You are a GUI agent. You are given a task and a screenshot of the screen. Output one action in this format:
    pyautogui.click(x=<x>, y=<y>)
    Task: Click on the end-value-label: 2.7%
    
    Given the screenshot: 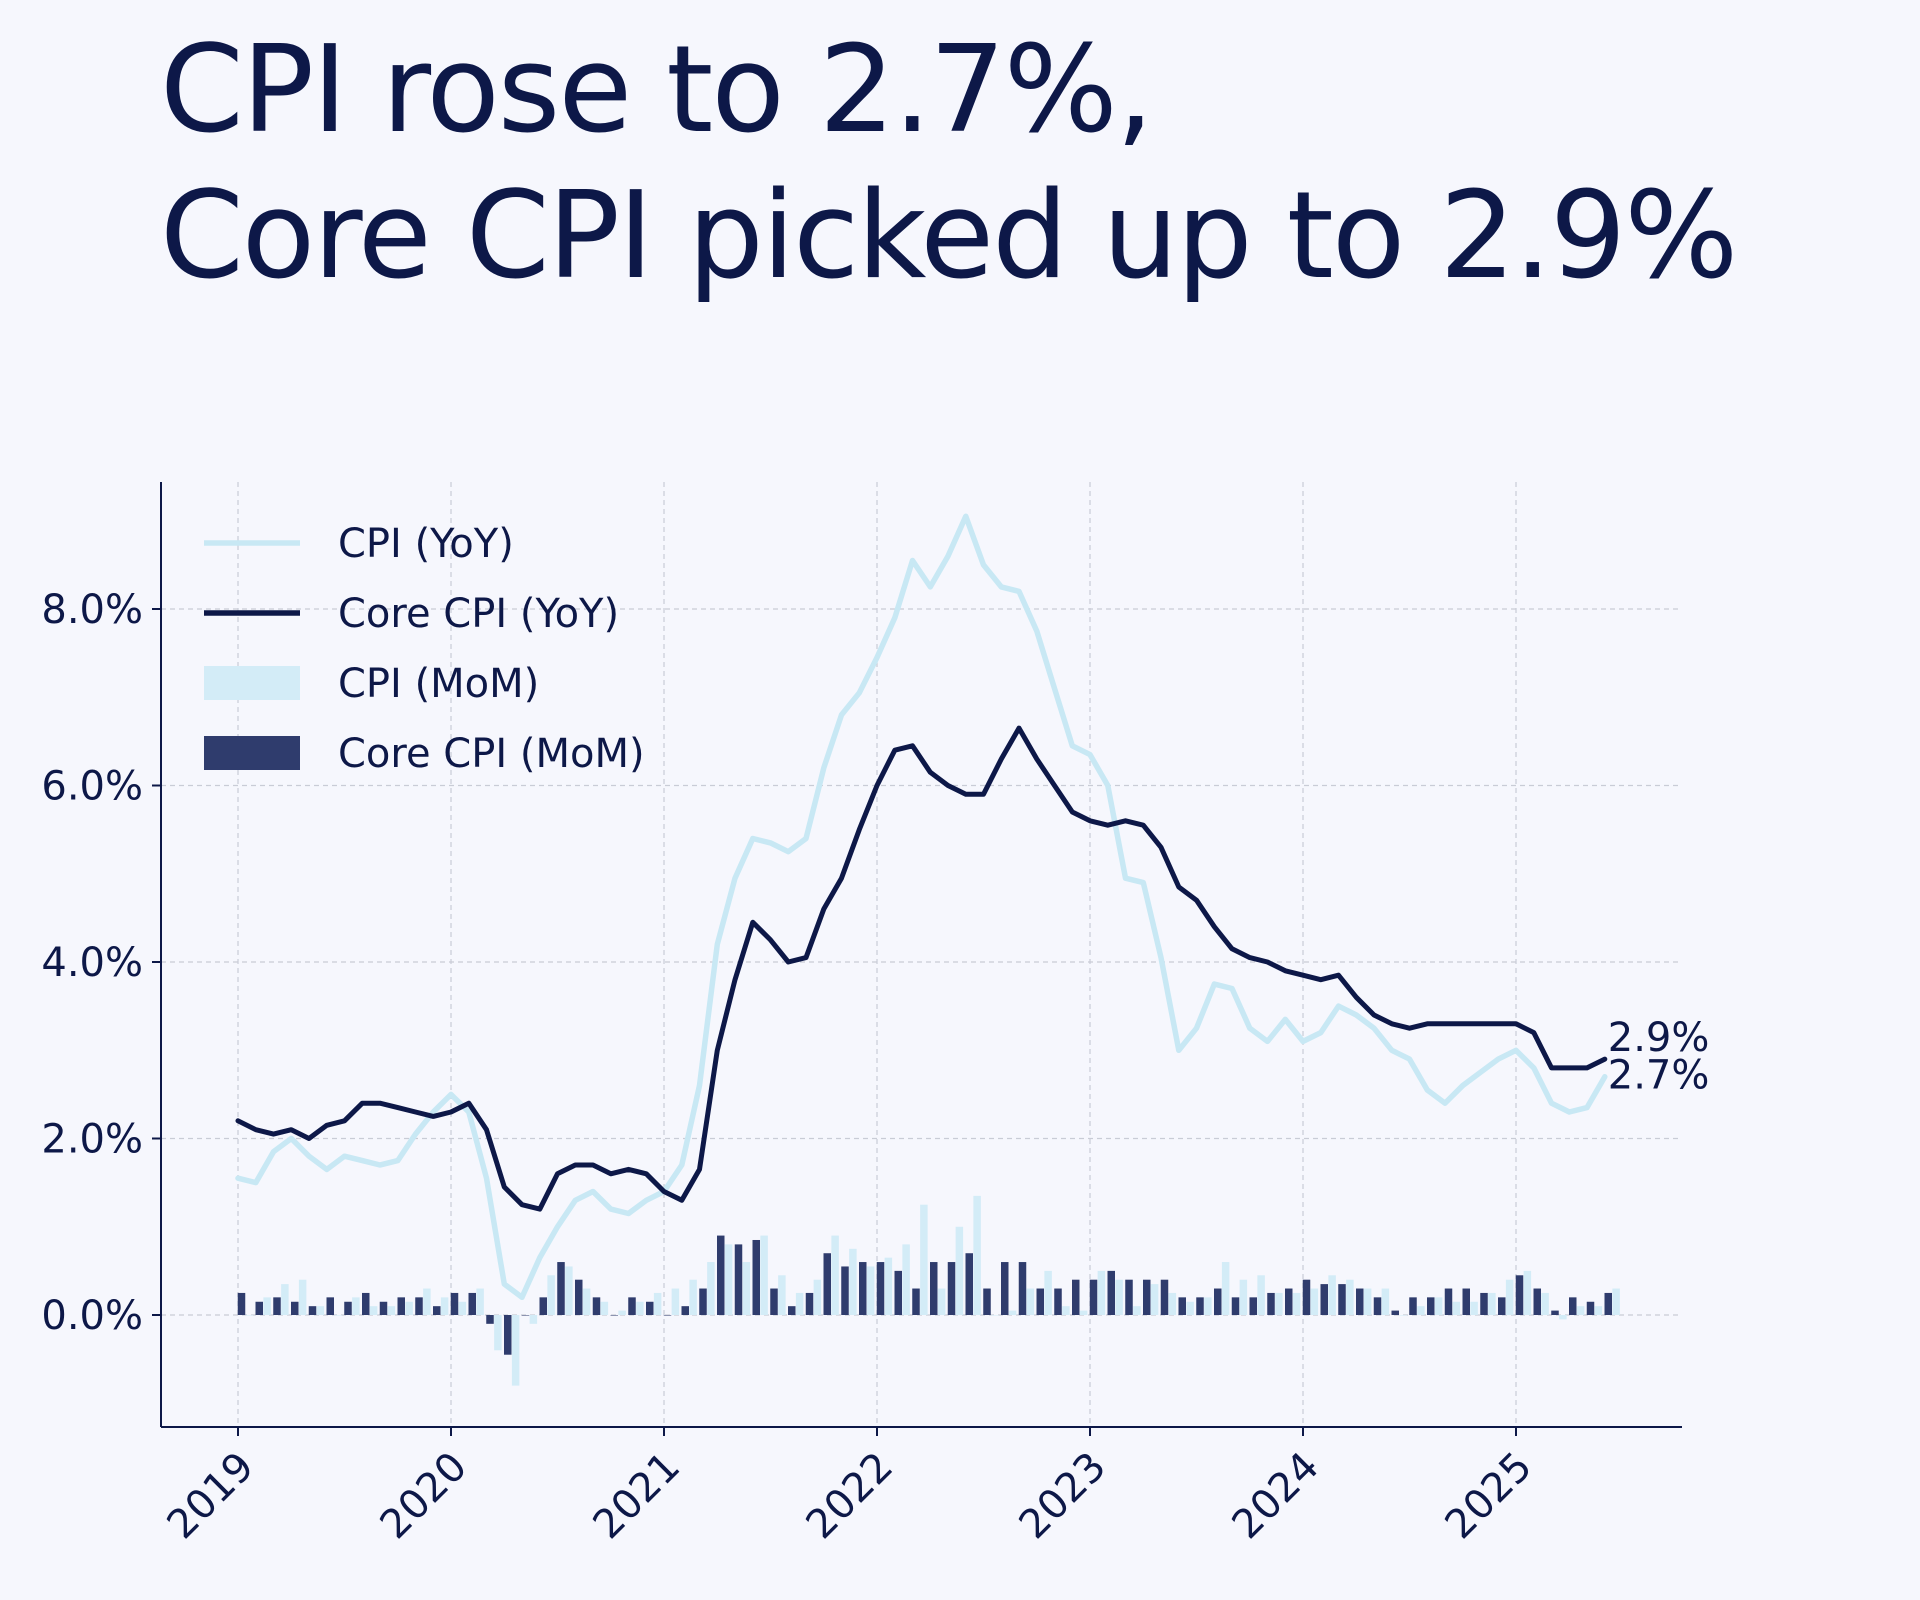 What is the action you would take?
    pyautogui.click(x=1659, y=1076)
    